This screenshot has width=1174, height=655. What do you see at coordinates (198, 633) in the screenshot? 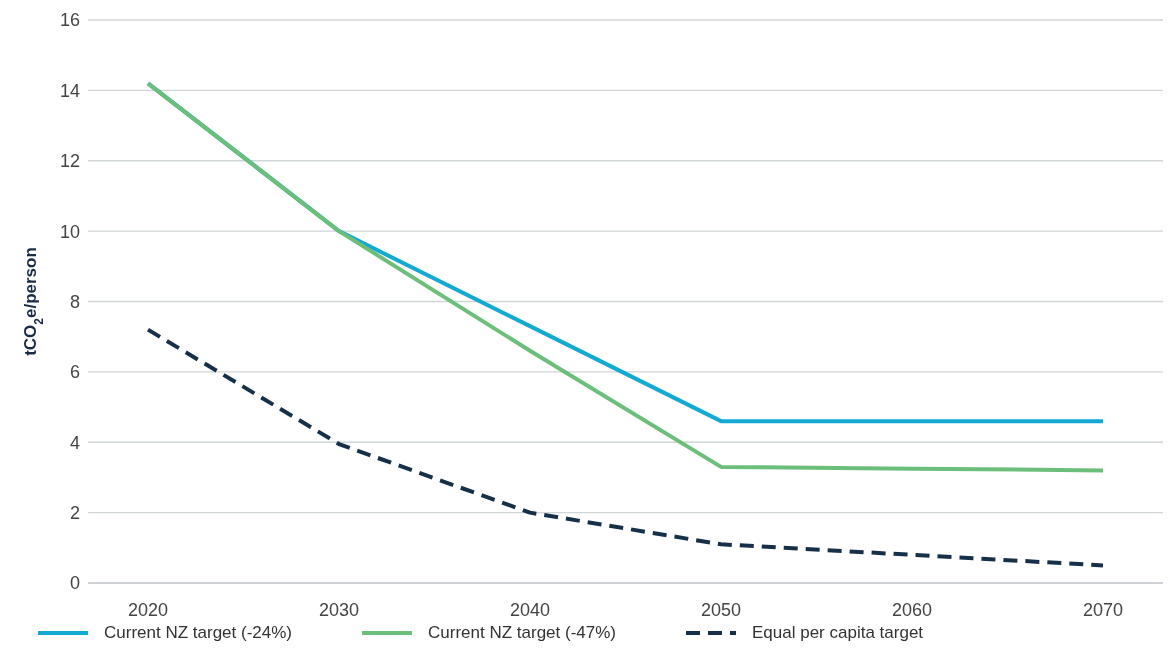
I see `legend-label: Current NZ target (-24%)` at bounding box center [198, 633].